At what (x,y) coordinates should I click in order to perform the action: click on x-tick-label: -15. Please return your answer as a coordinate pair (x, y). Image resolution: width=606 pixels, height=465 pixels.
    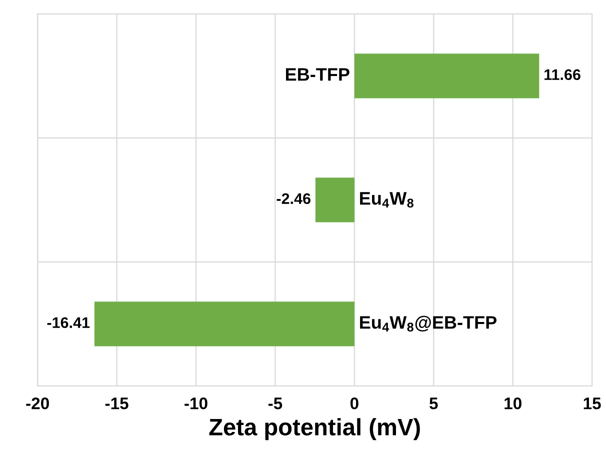
    Looking at the image, I should click on (116, 404).